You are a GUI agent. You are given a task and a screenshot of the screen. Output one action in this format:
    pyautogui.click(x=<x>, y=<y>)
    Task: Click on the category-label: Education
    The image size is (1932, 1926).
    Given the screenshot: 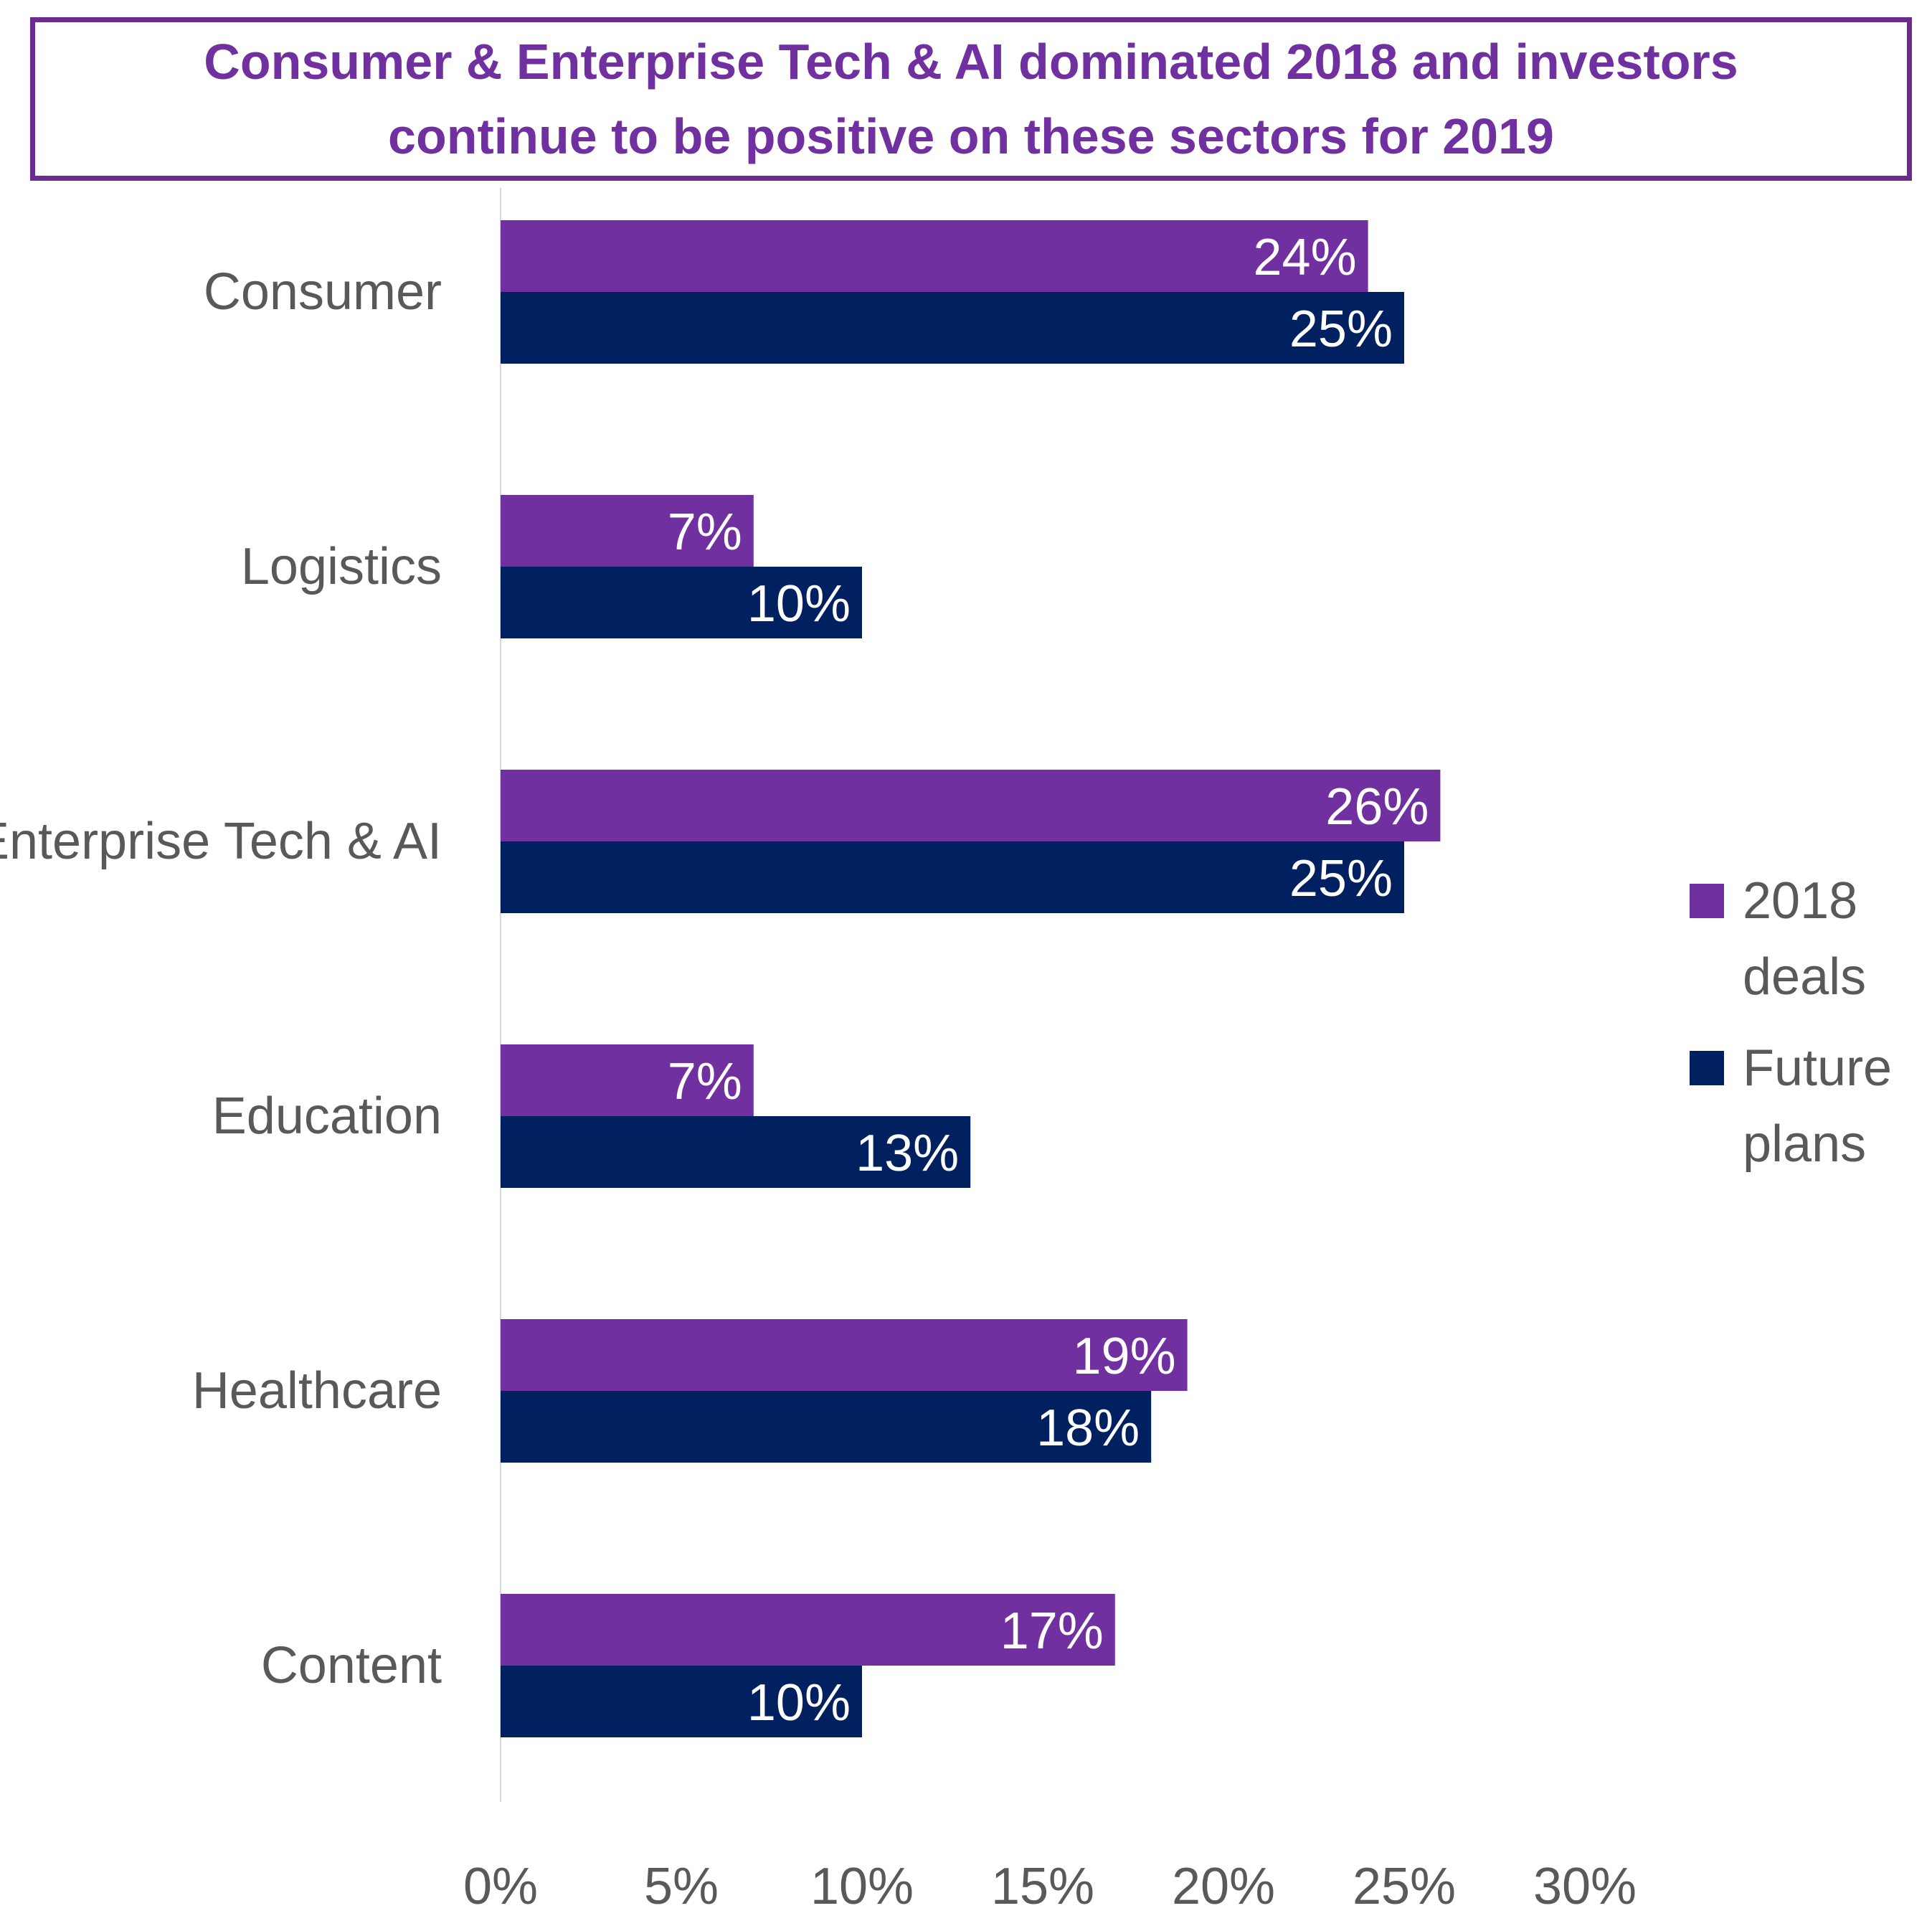 What is the action you would take?
    pyautogui.click(x=327, y=1116)
    